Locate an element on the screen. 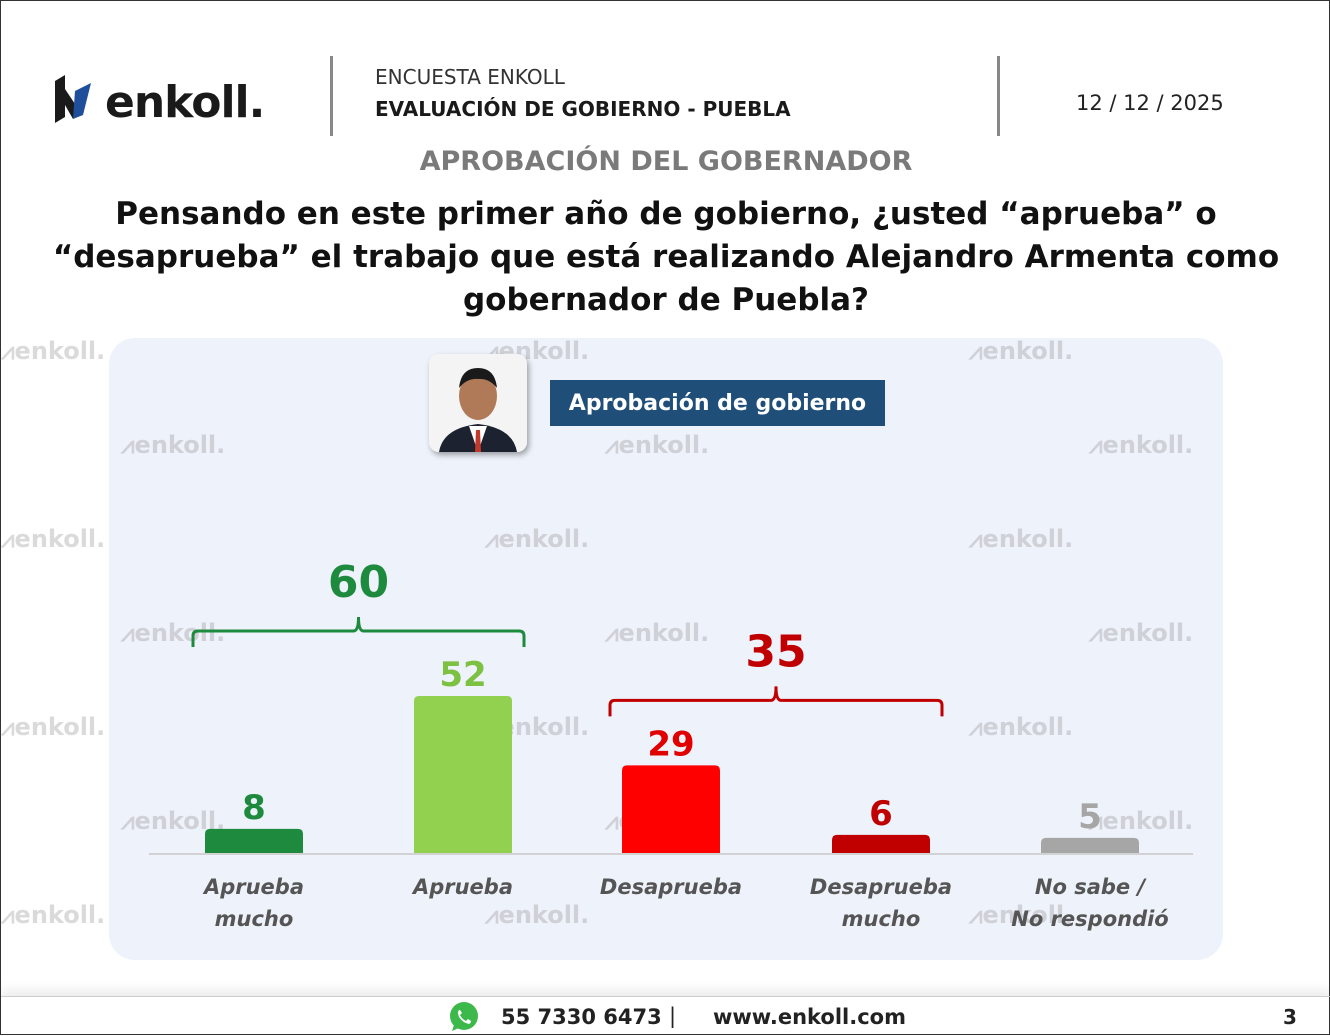 This screenshot has width=1330, height=1036. footer is located at coordinates (665, 1016).